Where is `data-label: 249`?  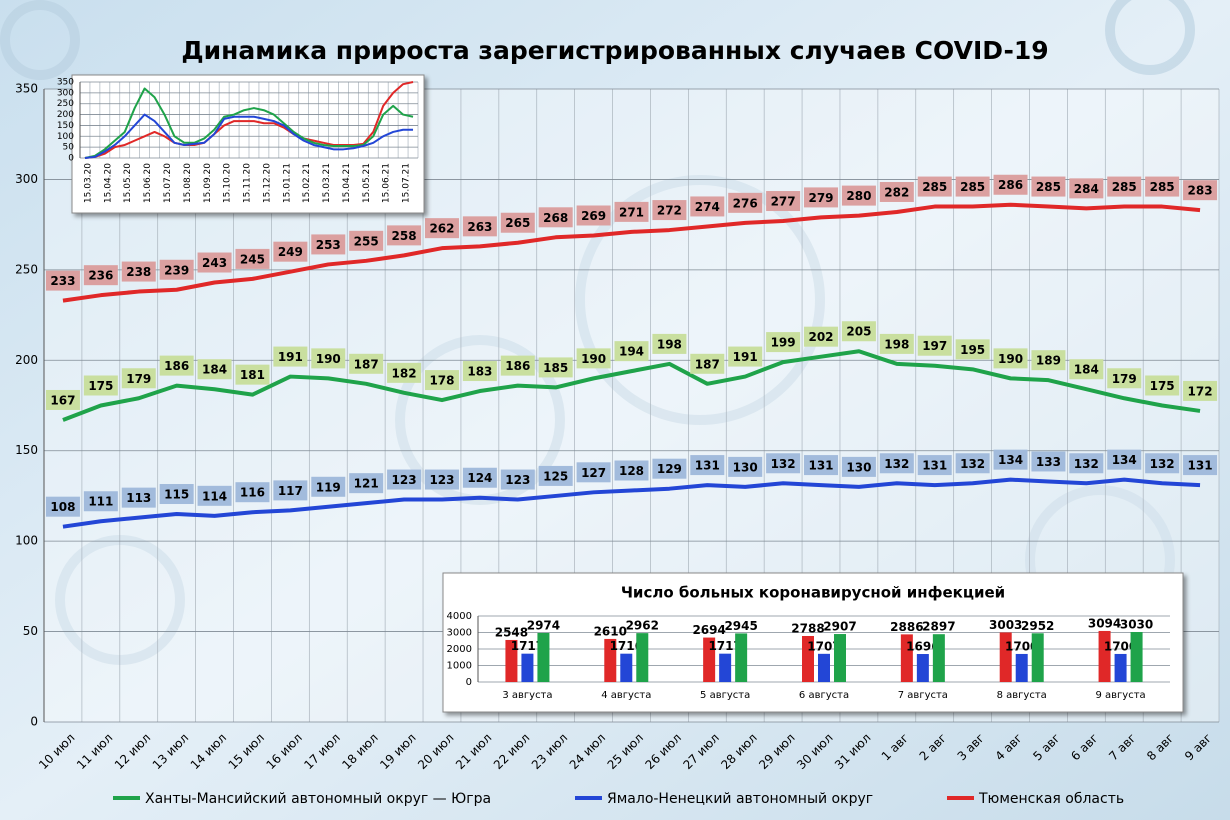 data-label: 249 is located at coordinates (290, 252).